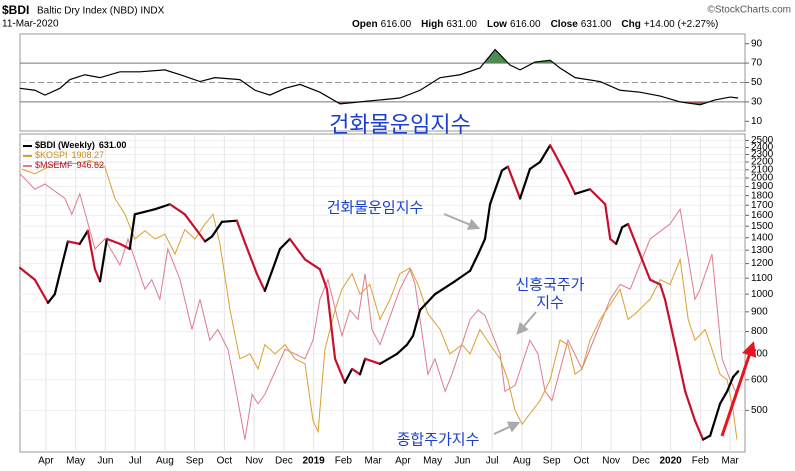  What do you see at coordinates (54, 165) in the screenshot?
I see `legend-name: $MSEMF` at bounding box center [54, 165].